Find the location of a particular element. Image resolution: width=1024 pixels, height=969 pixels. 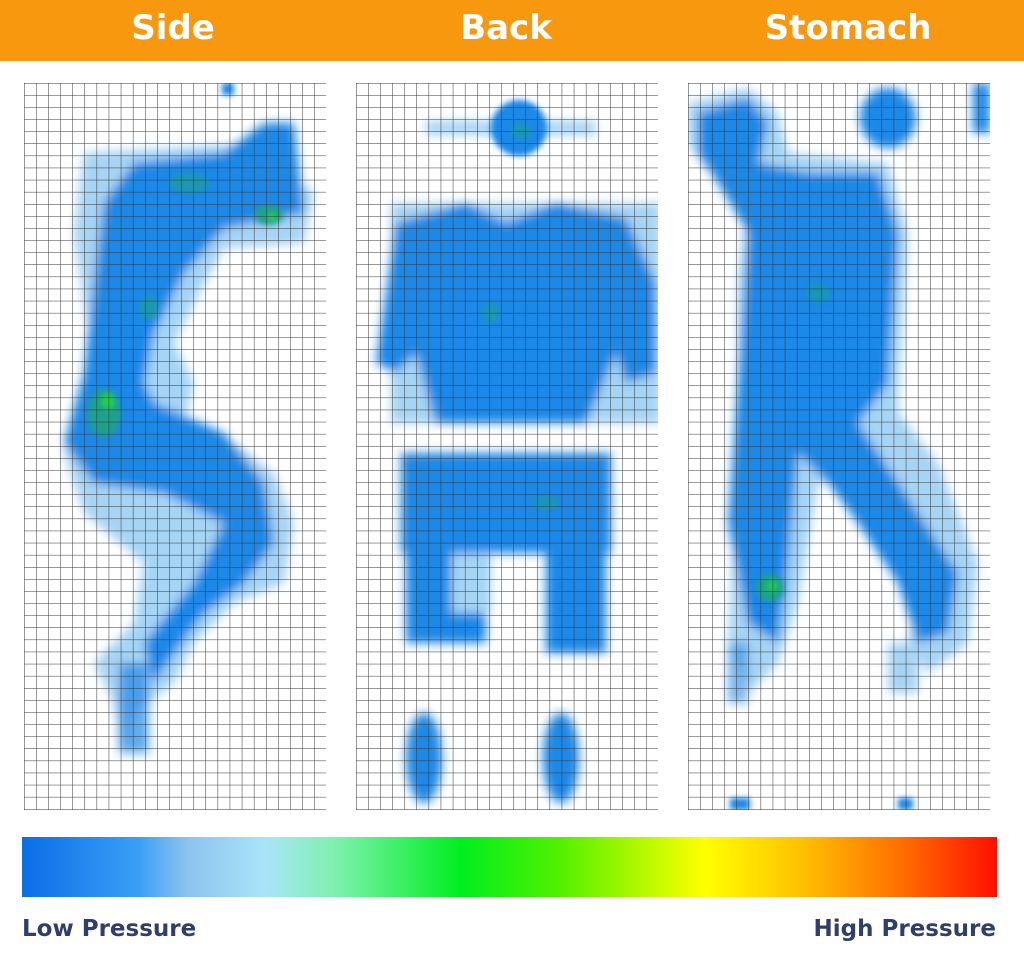

low-pressure-label: Low Pressure is located at coordinates (109, 929).